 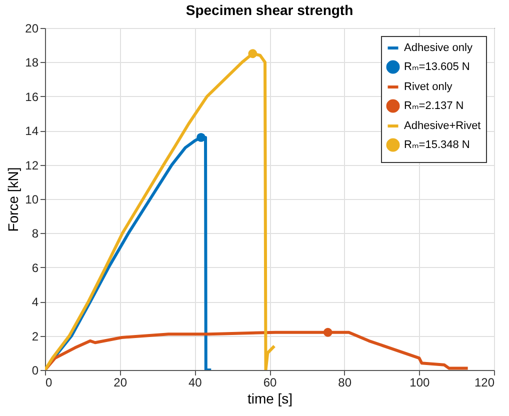 What do you see at coordinates (32, 199) in the screenshot?
I see `y-tick-label: 10` at bounding box center [32, 199].